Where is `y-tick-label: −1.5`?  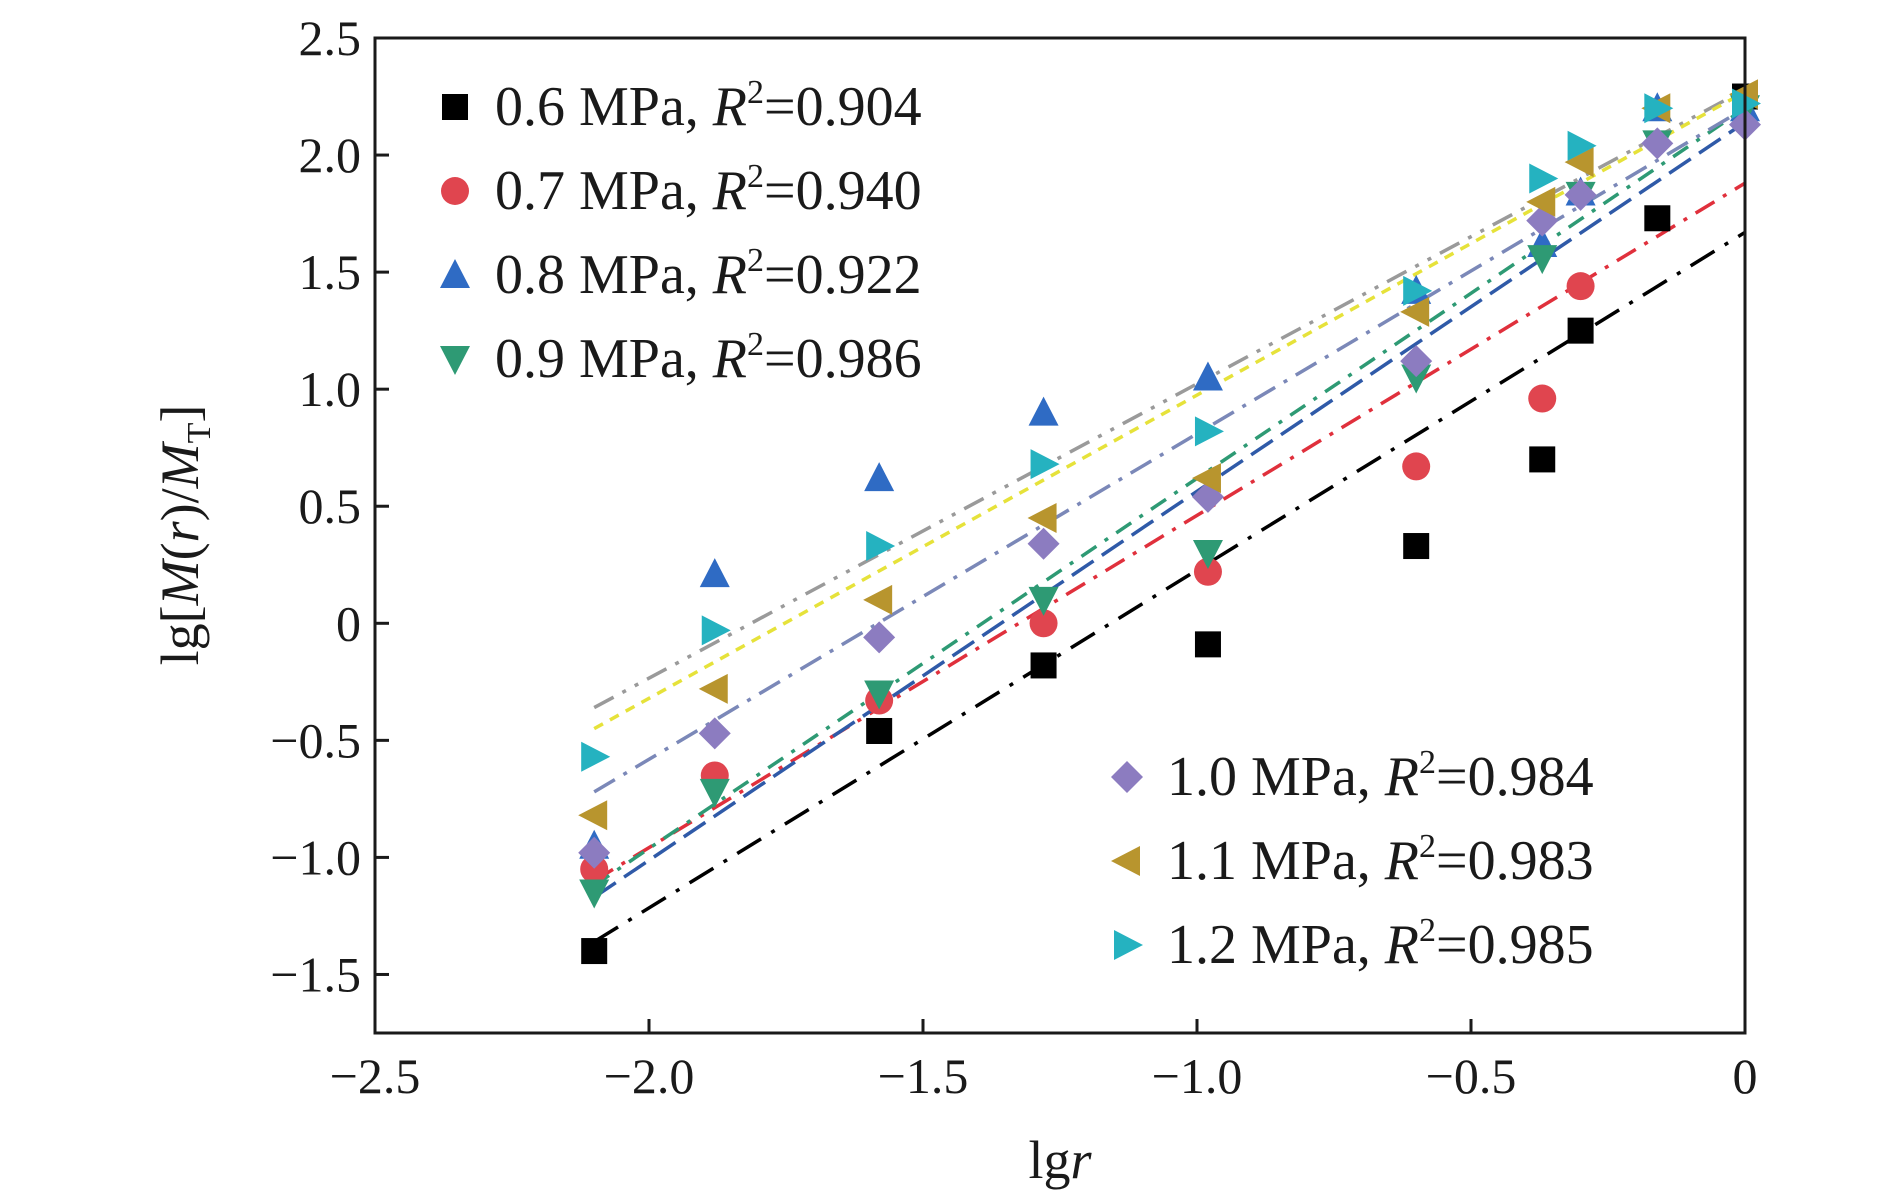
y-tick-label: −1.5 is located at coordinates (315, 974).